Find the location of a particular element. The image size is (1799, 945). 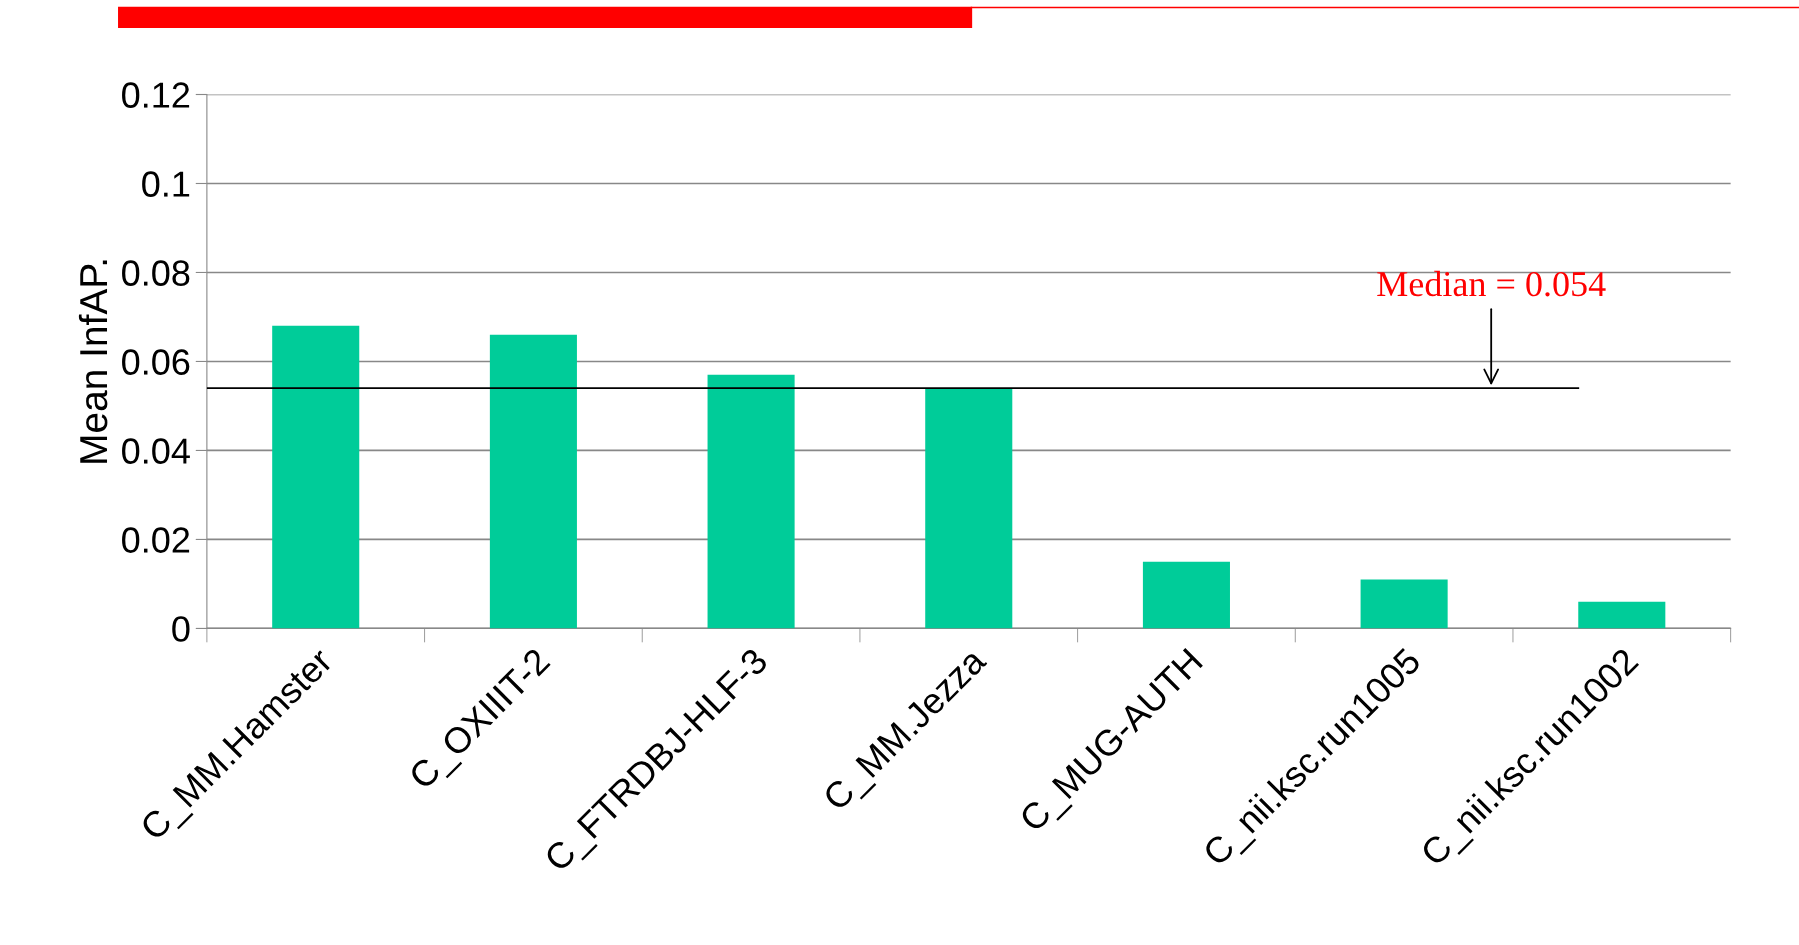

y-tick-label: 0.06 is located at coordinates (156, 362).